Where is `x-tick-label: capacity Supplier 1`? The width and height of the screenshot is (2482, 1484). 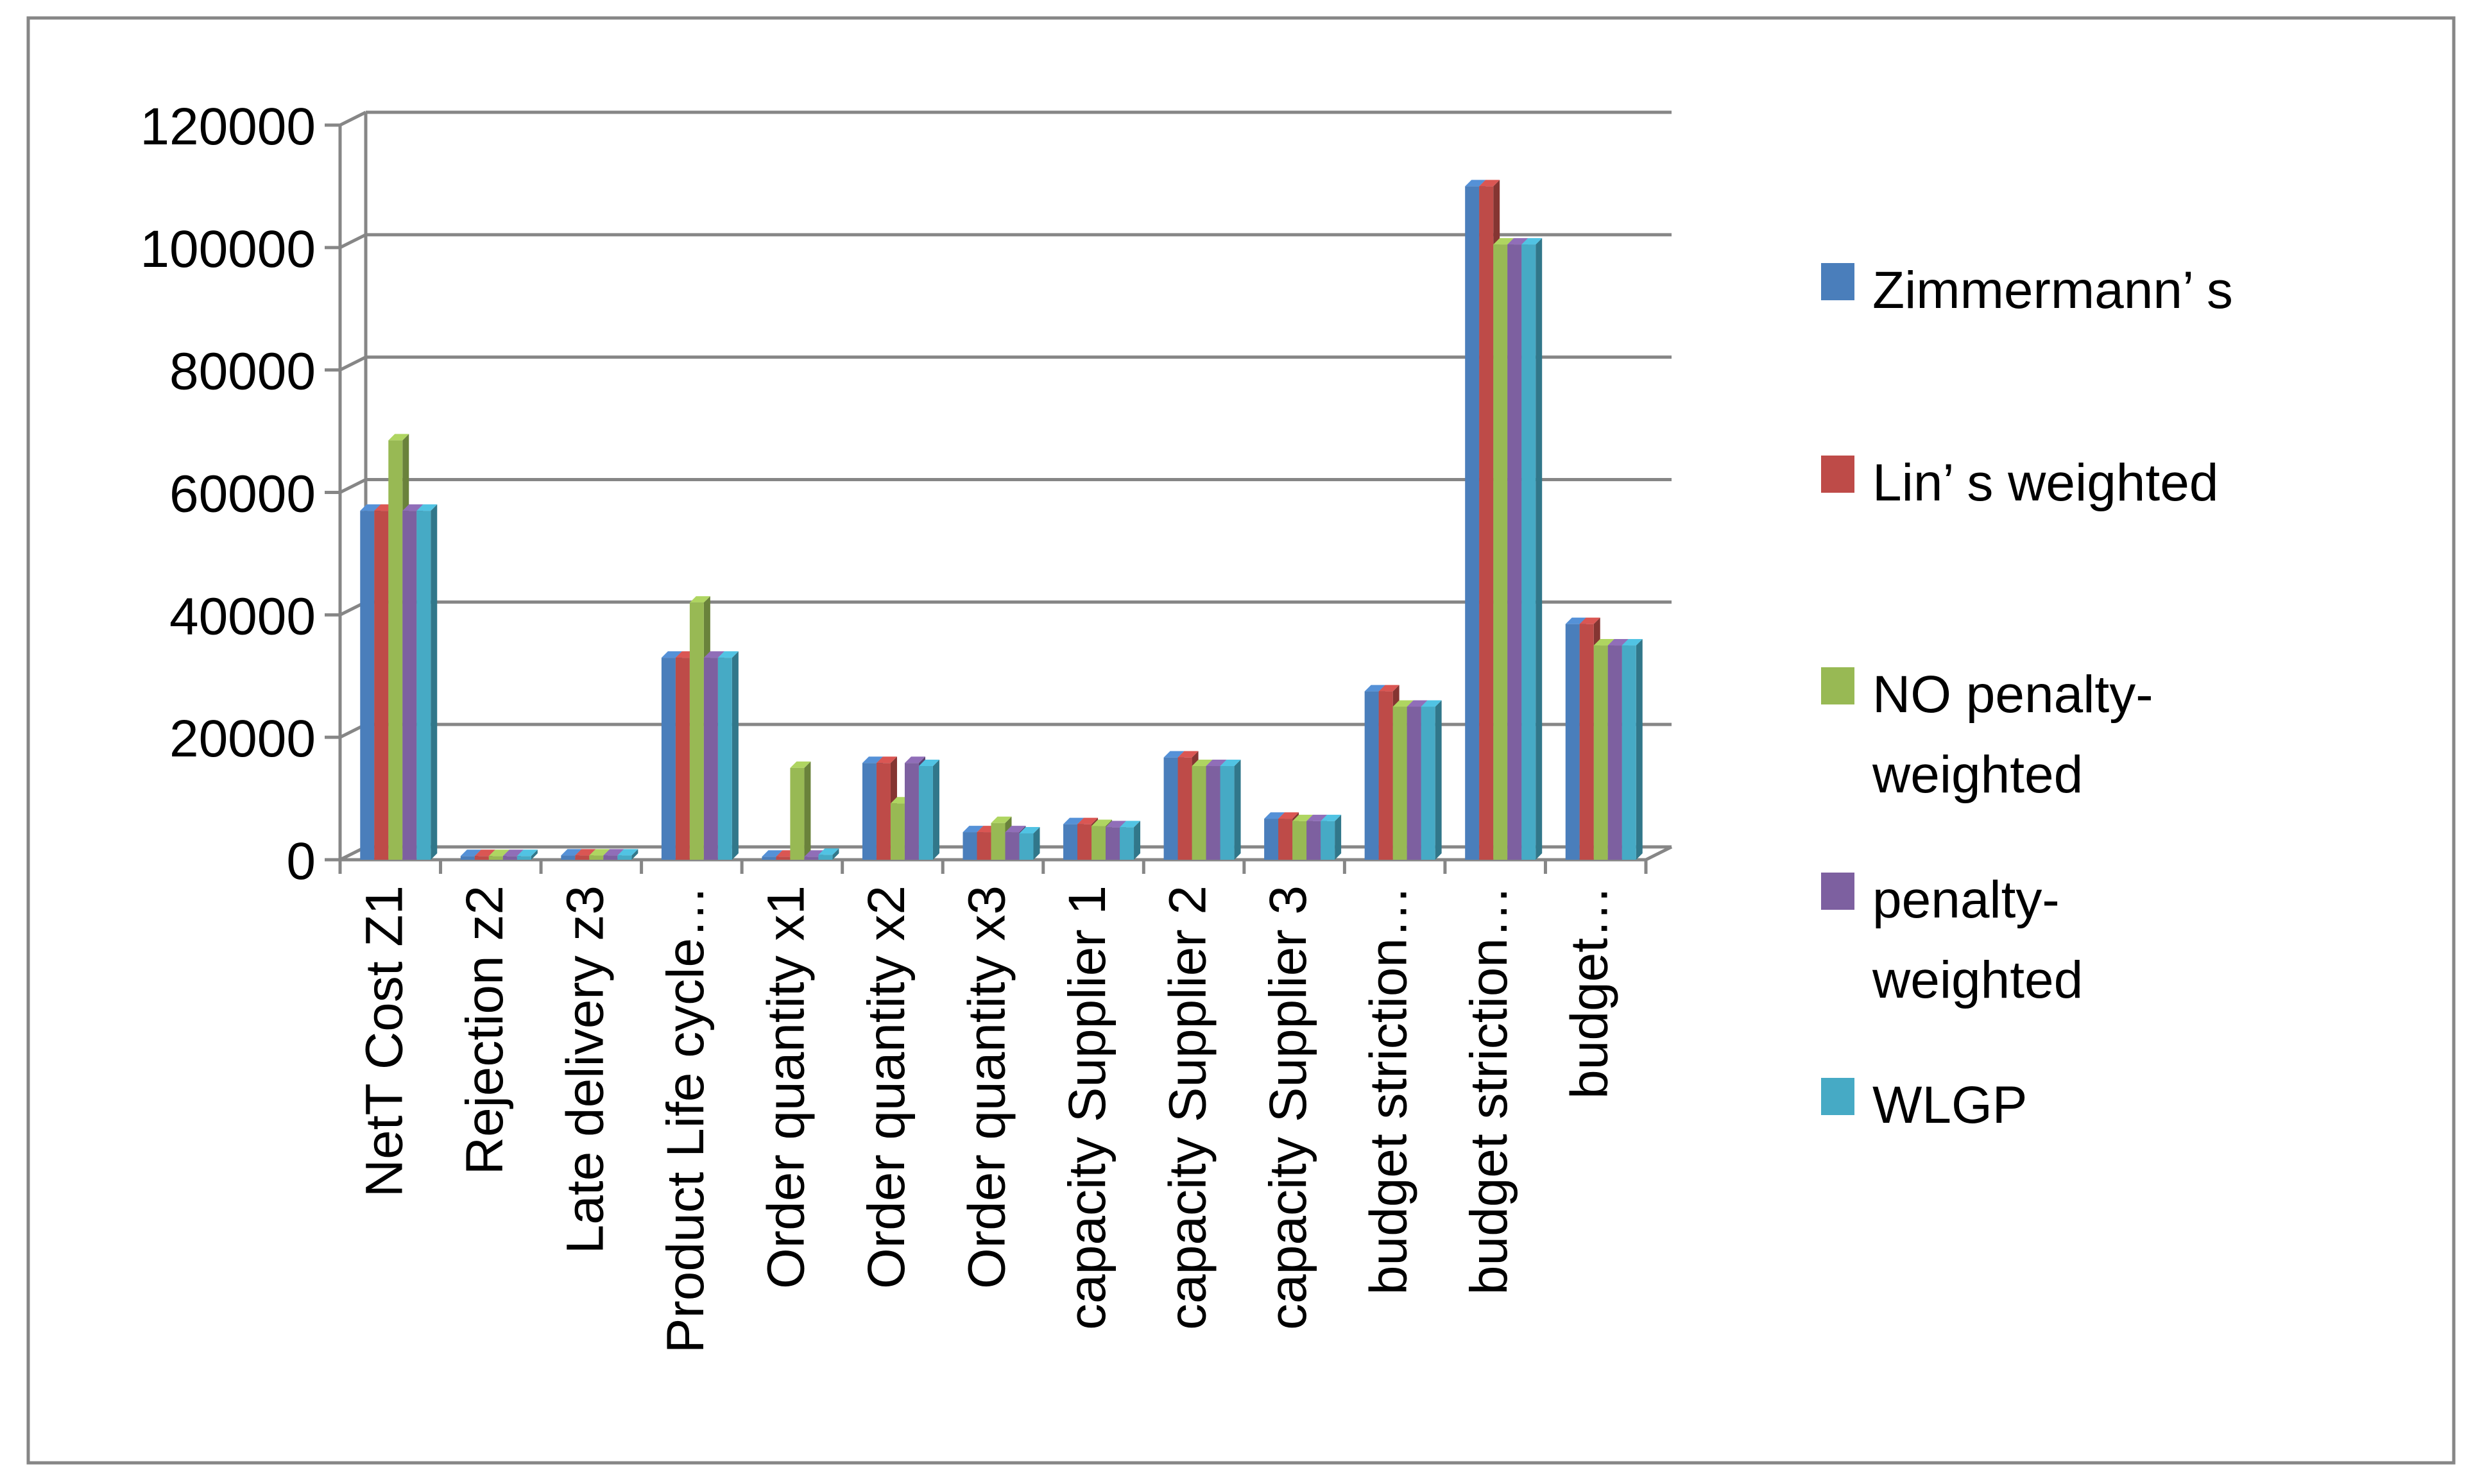 x-tick-label: capacity Supplier 1 is located at coordinates (1087, 1108).